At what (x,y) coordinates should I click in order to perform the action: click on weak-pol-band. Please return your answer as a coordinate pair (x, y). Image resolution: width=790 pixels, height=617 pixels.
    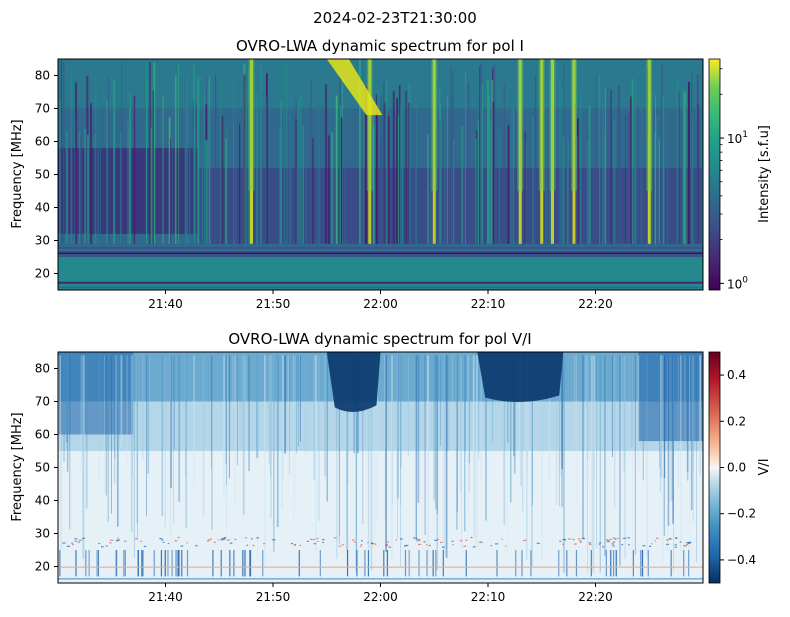
    Looking at the image, I should click on (380, 426).